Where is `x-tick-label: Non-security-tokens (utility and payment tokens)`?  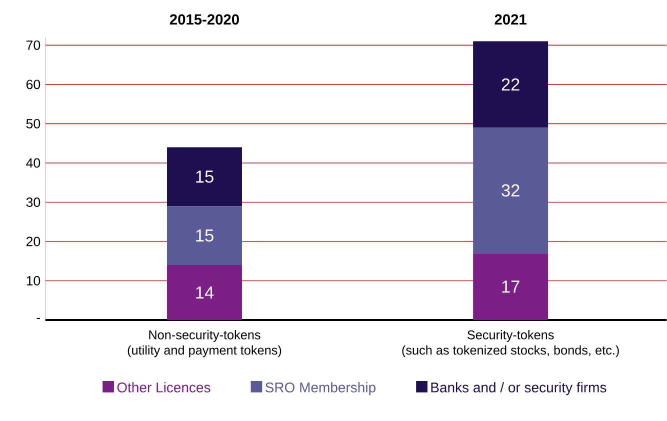
x-tick-label: Non-security-tokens (utility and payment tokens) is located at coordinates (205, 344).